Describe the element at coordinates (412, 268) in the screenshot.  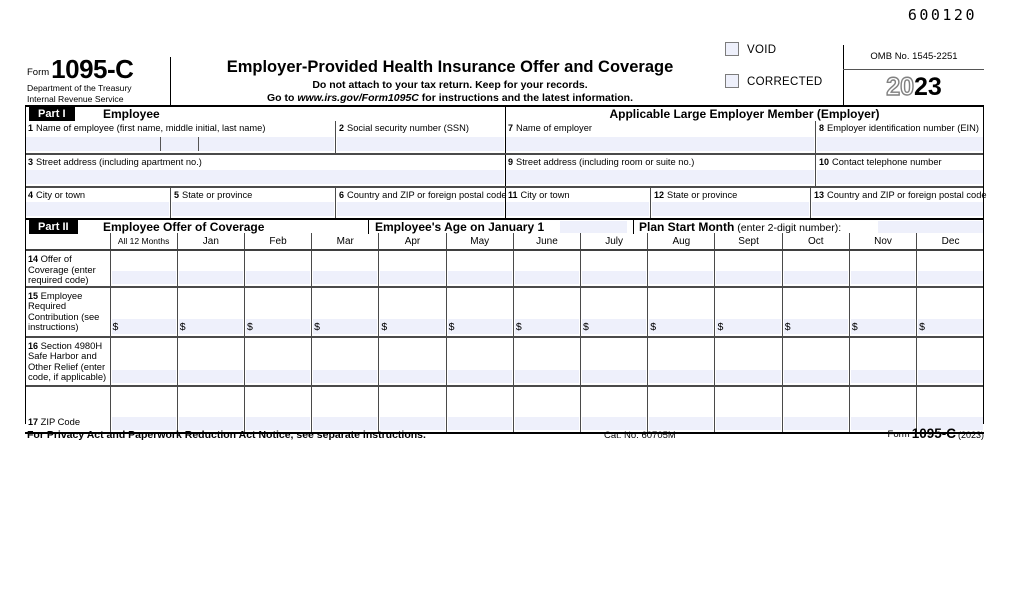
I see `entry-cell-14-apr` at that location.